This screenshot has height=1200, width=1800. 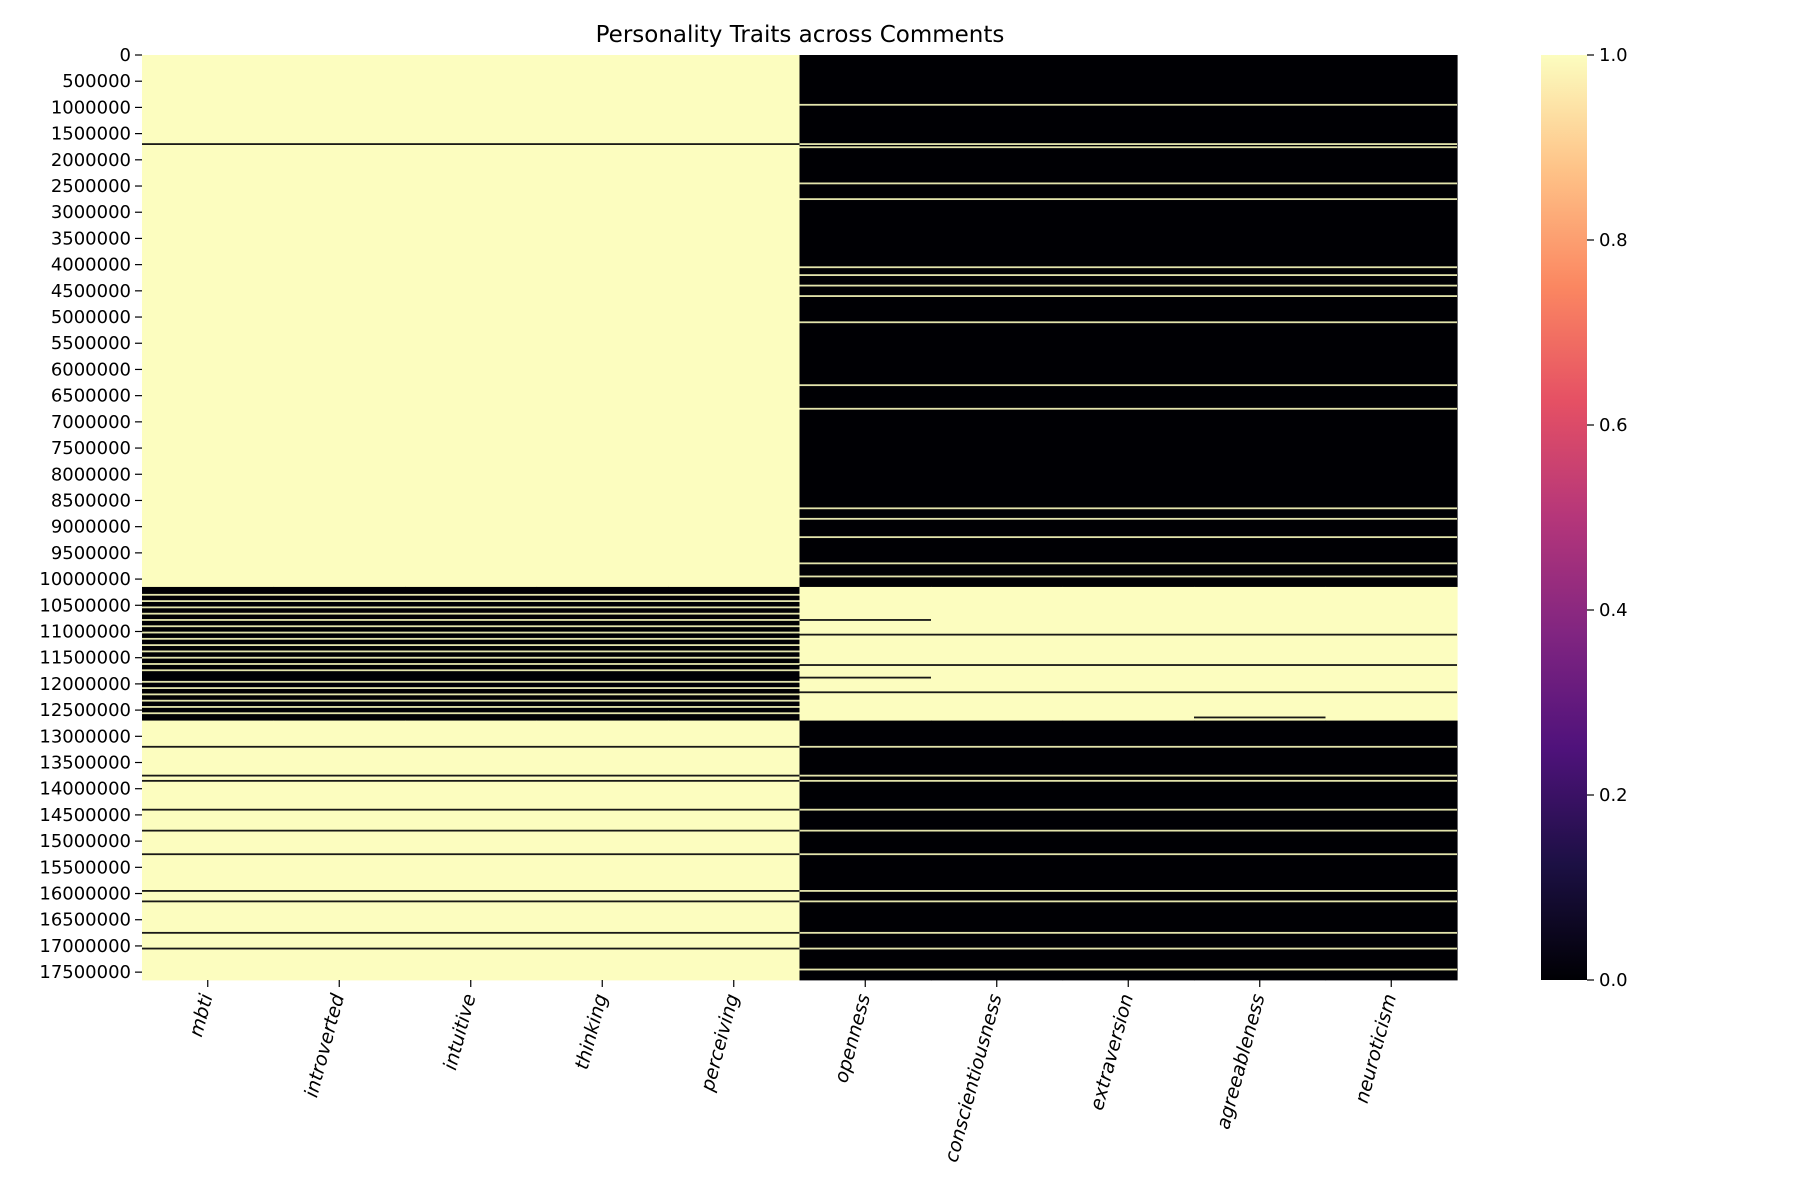 What do you see at coordinates (85, 605) in the screenshot?
I see `y-tick-label: 10500000` at bounding box center [85, 605].